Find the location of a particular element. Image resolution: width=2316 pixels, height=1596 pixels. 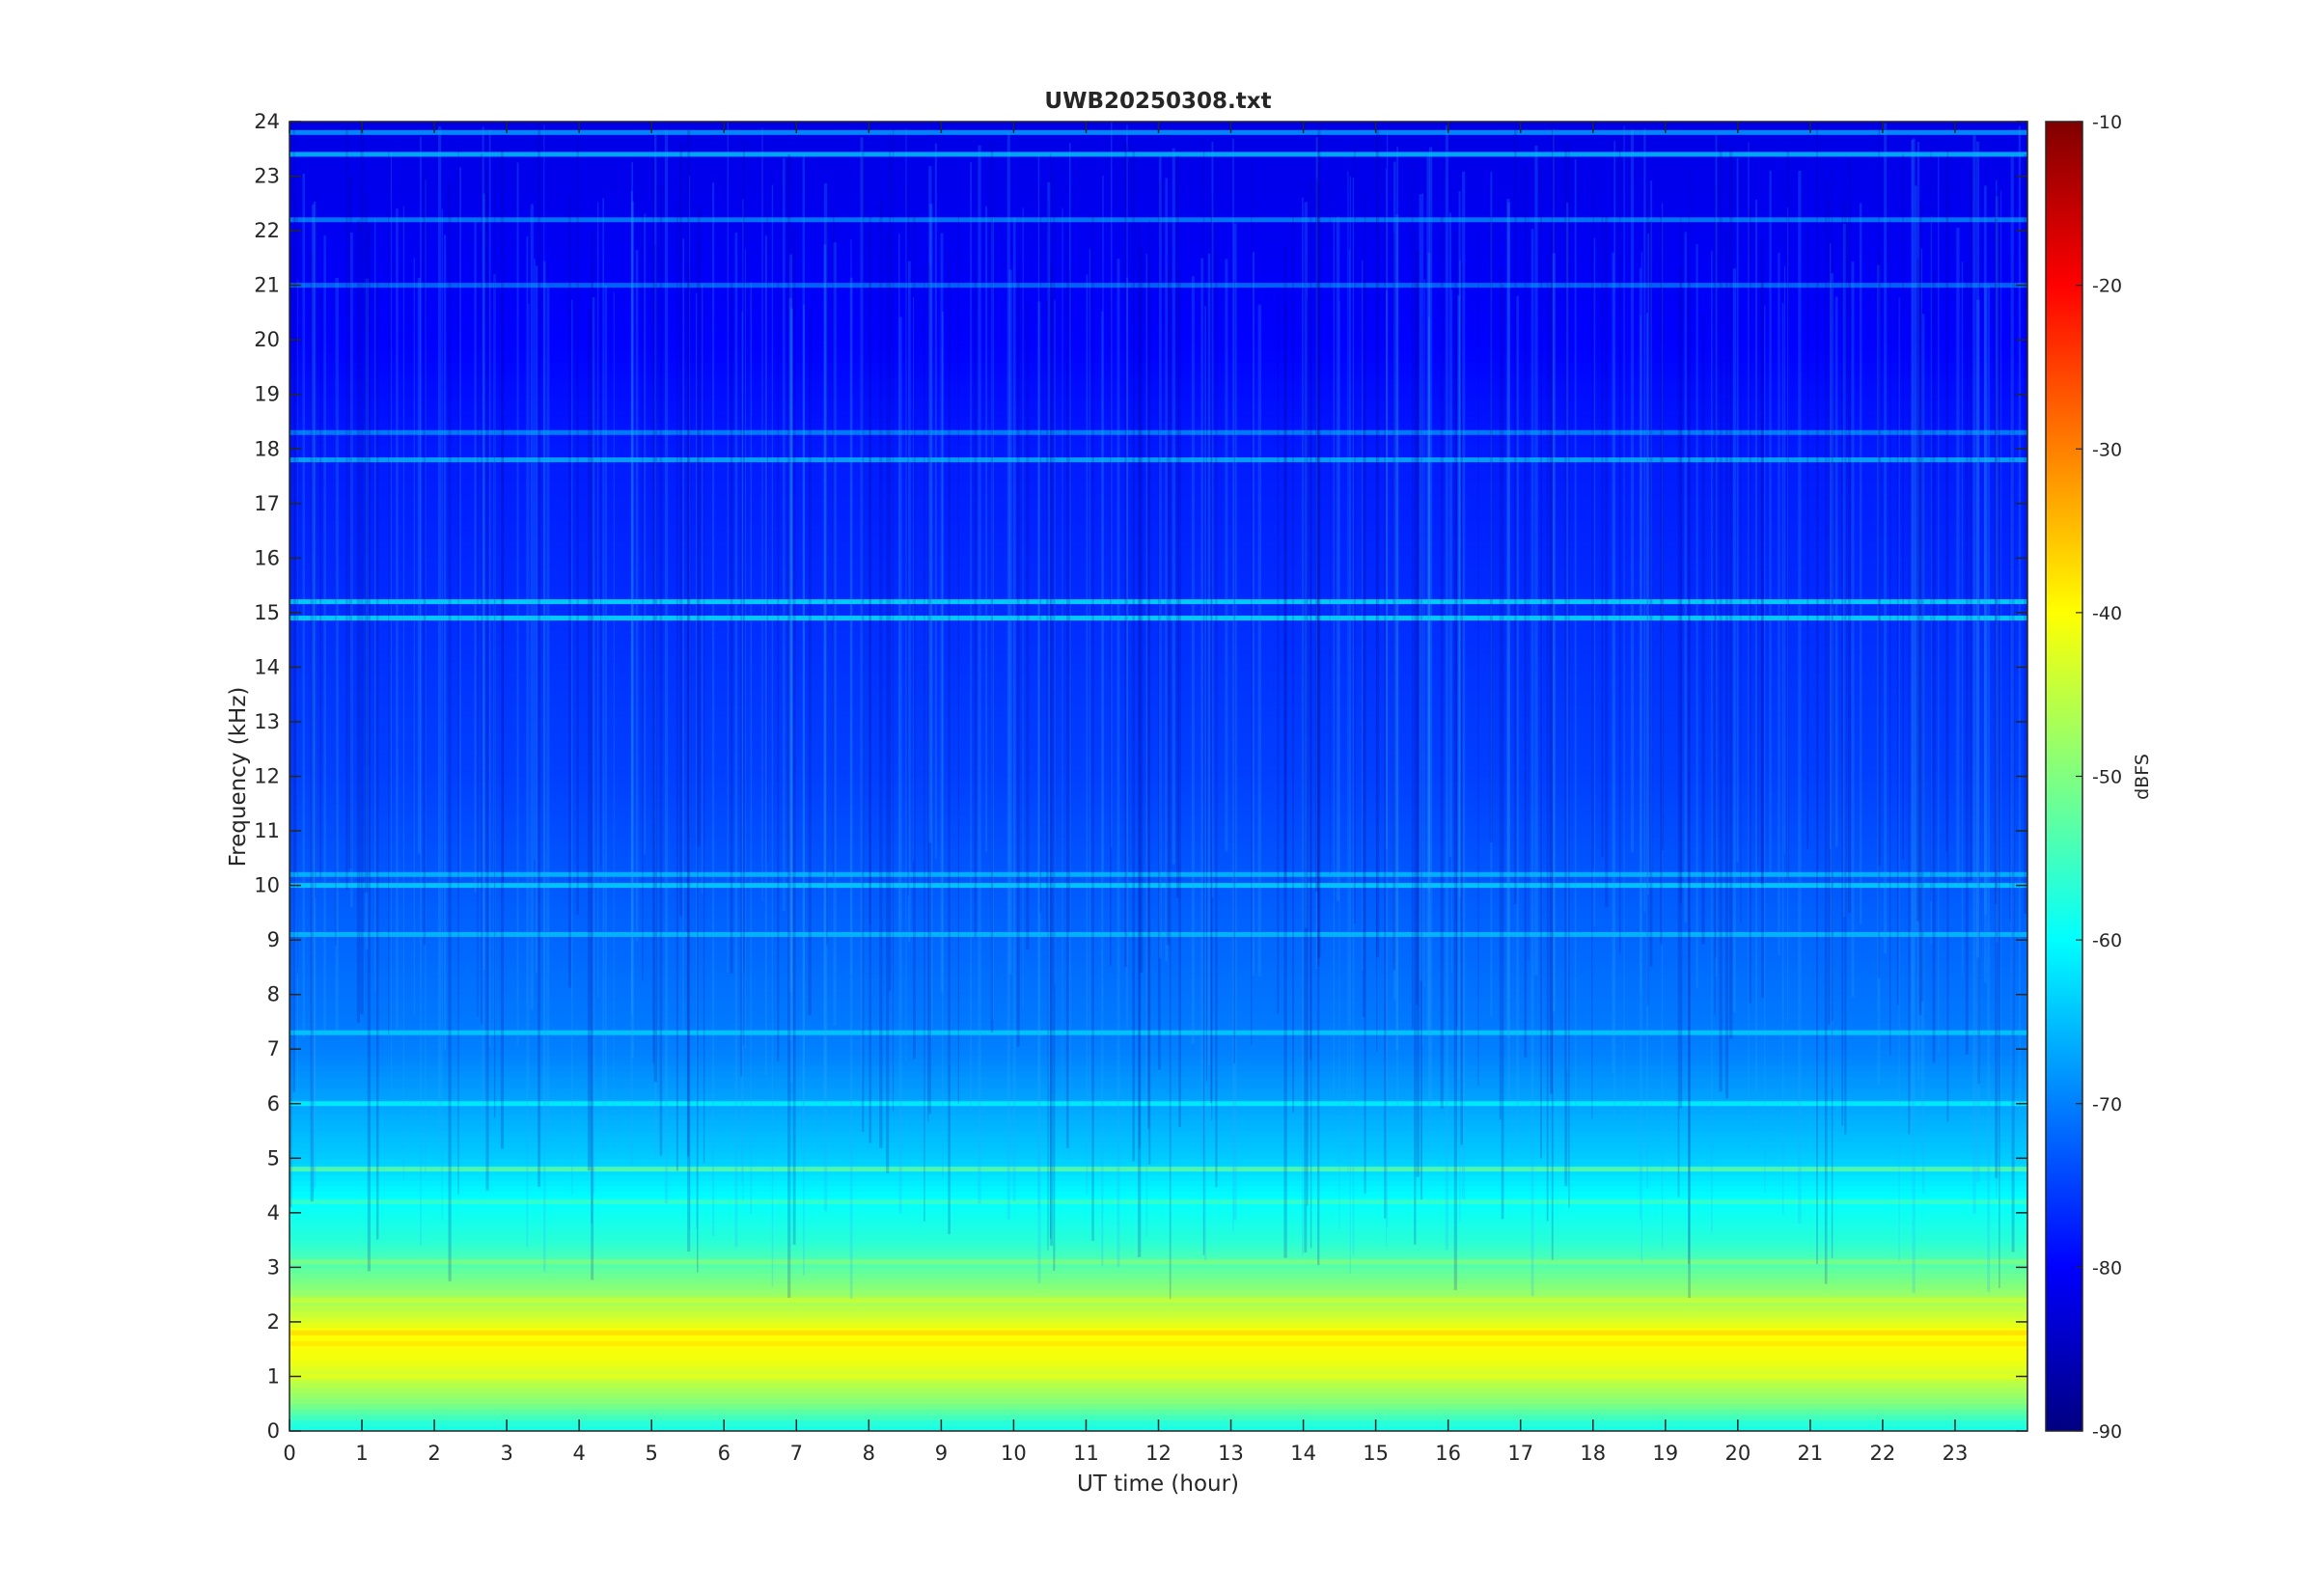

y-tick-label: 19 is located at coordinates (267, 395).